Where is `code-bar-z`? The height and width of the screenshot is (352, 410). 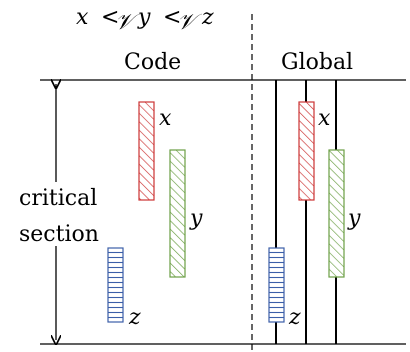
code-bar-z is located at coordinates (115, 285).